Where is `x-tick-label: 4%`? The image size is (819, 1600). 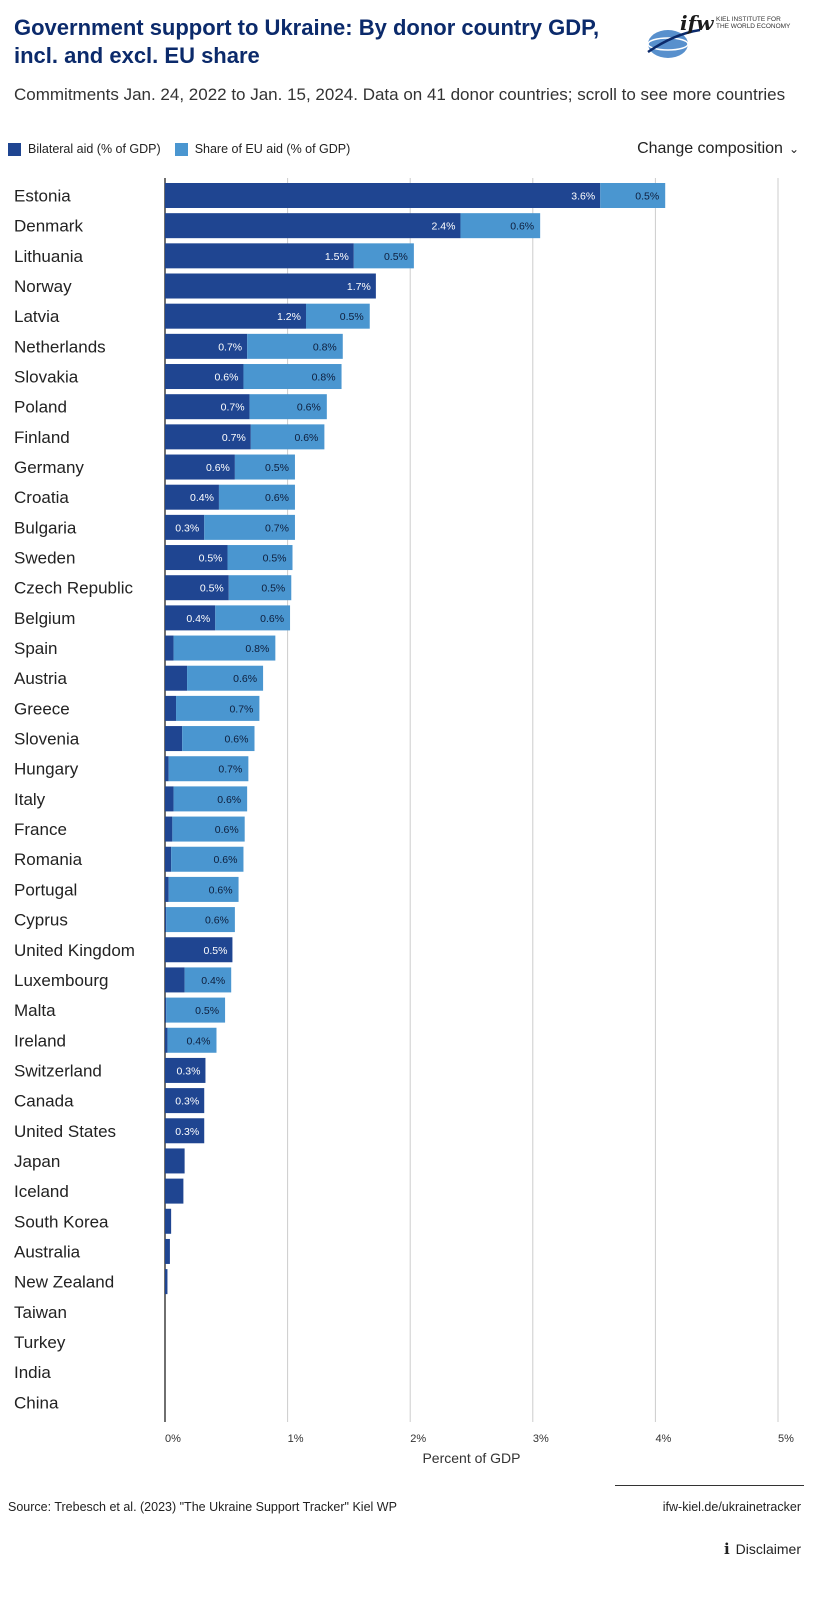
x-tick-label: 4% is located at coordinates (663, 1439).